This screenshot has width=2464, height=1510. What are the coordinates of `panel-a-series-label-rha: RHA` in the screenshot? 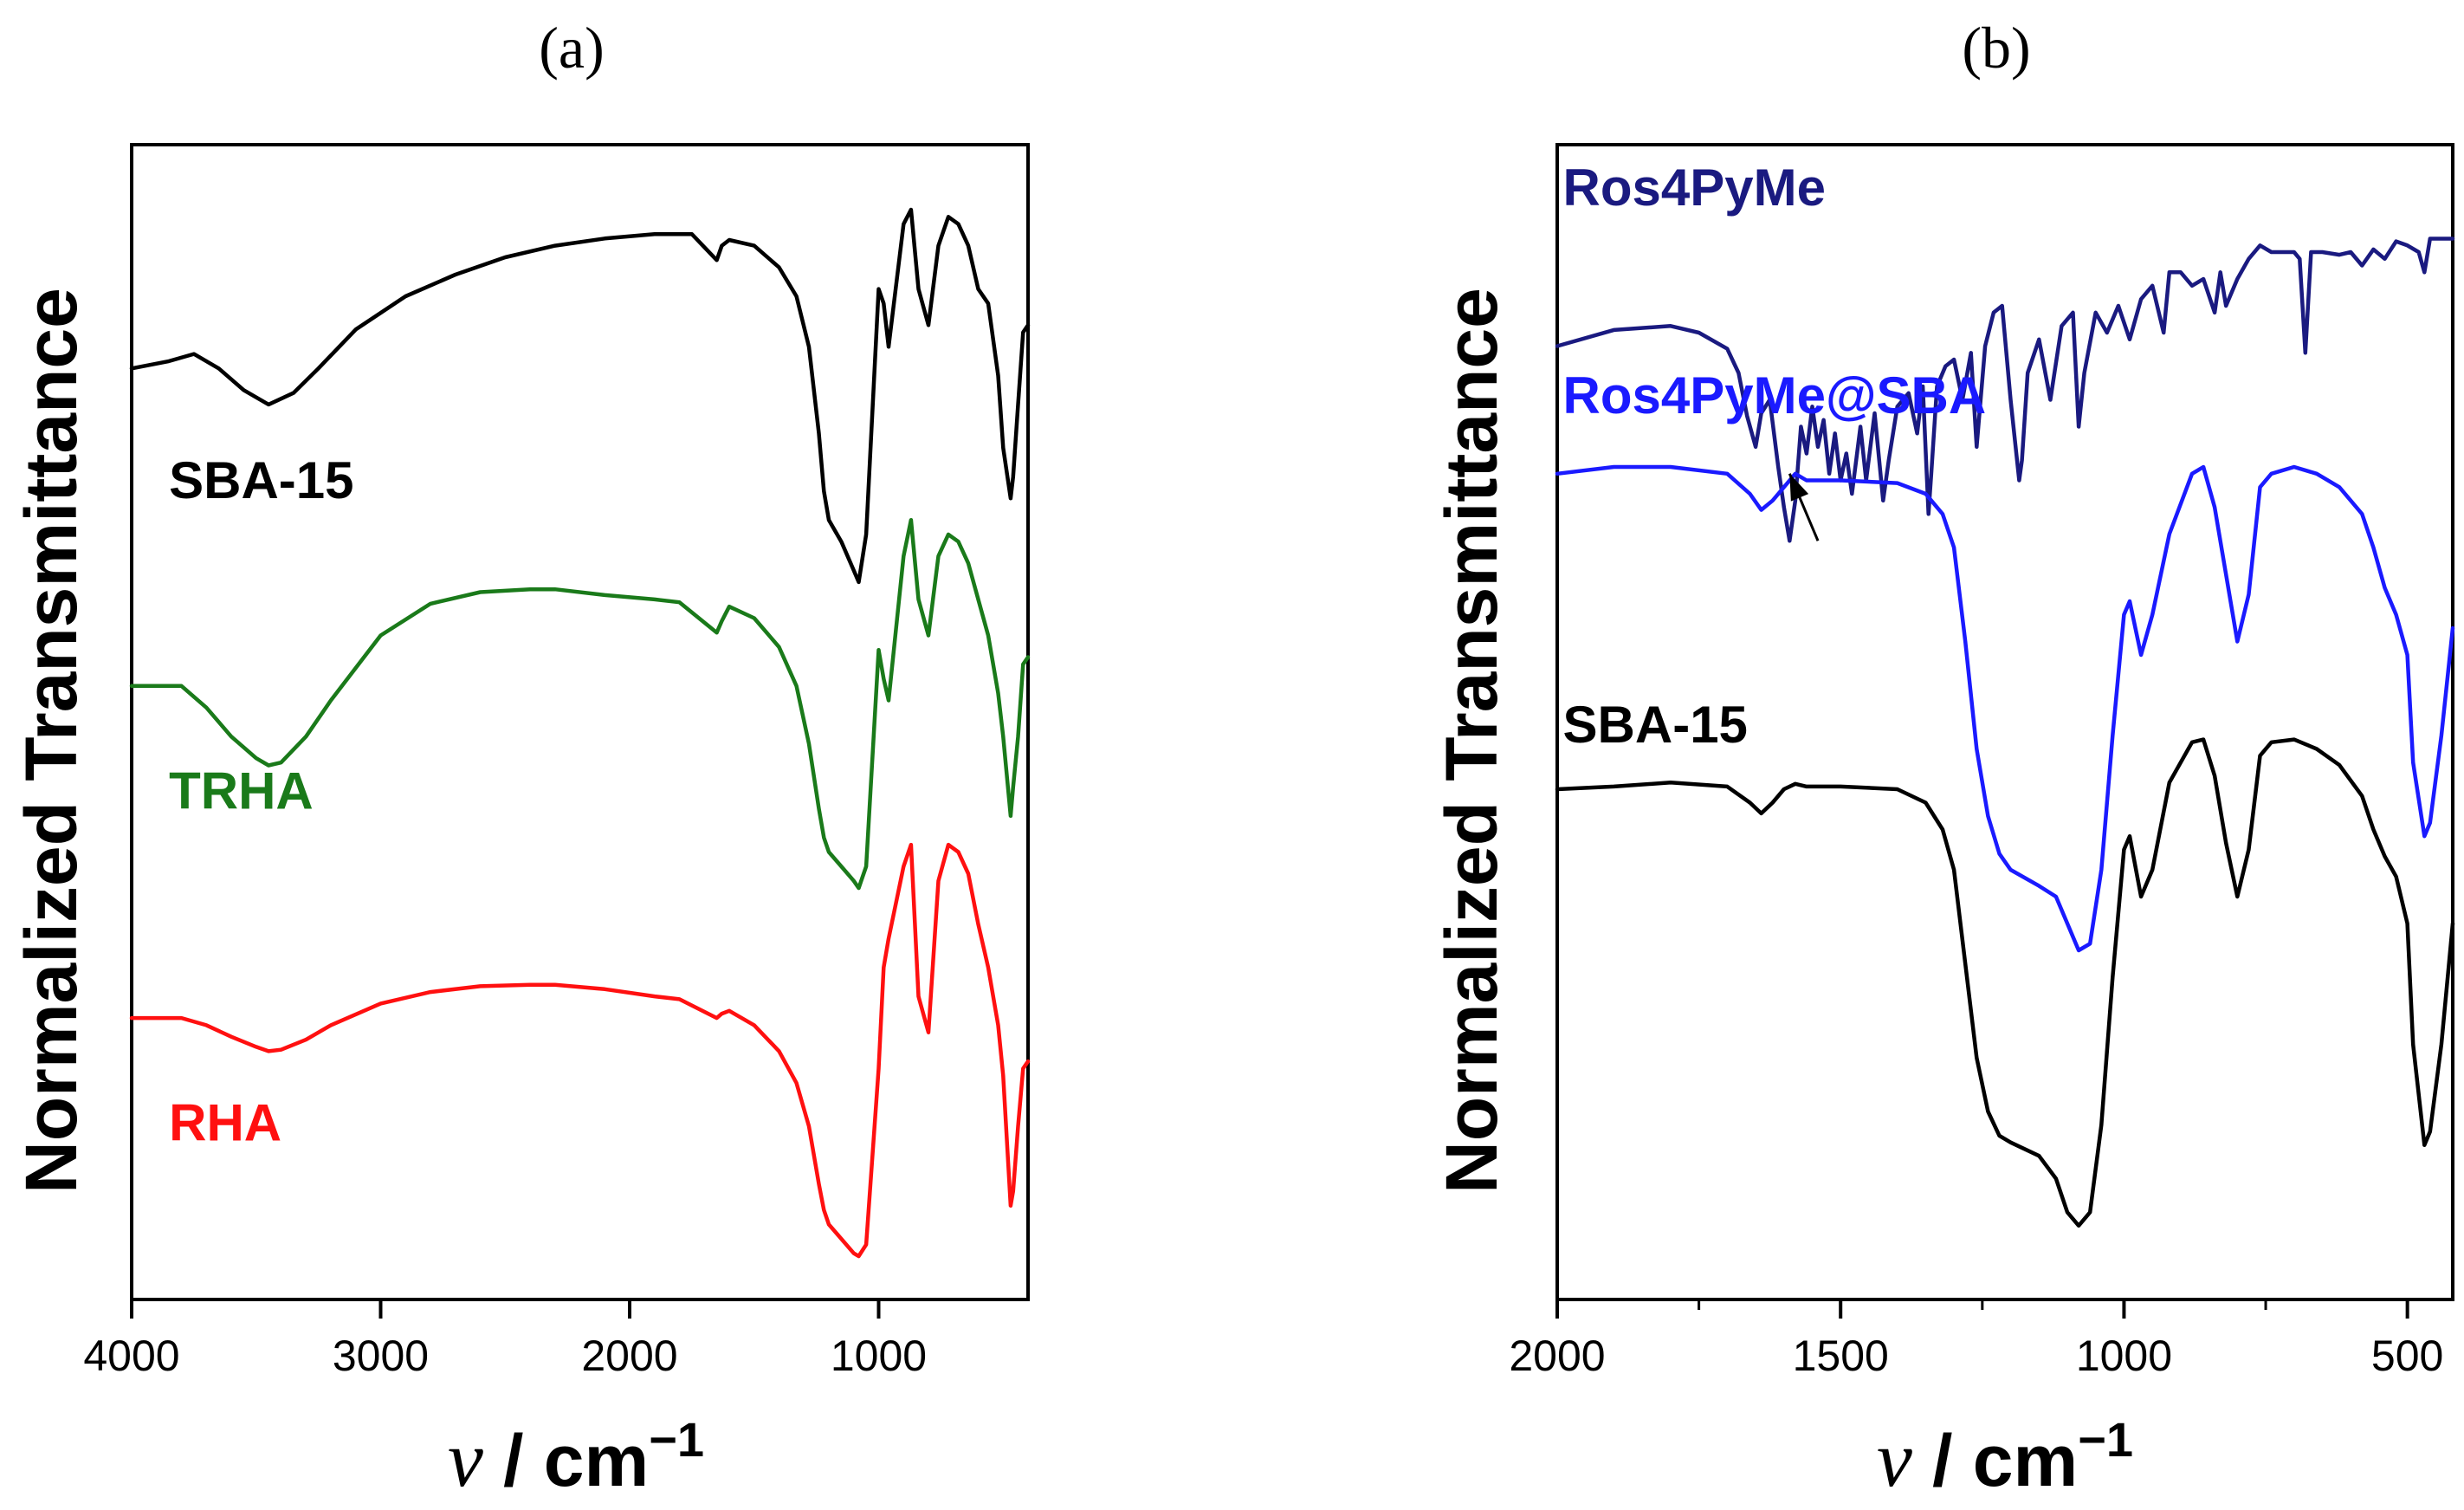 It's located at (225, 1123).